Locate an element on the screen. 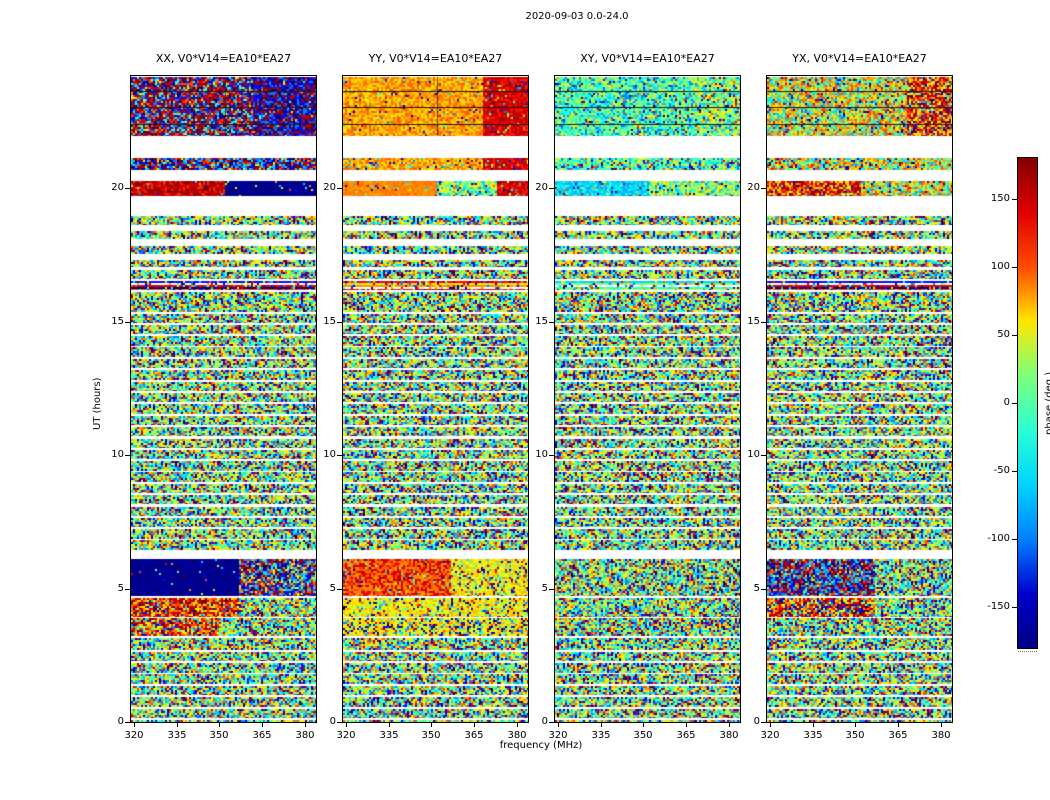  colorbar-tick-label: 50 is located at coordinates (1003, 334).